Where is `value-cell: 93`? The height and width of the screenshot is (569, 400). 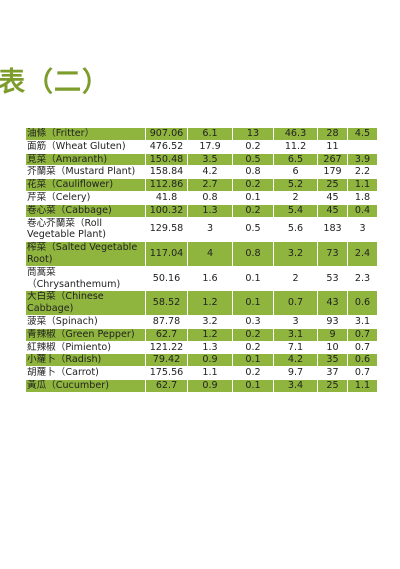 value-cell: 93 is located at coordinates (332, 321).